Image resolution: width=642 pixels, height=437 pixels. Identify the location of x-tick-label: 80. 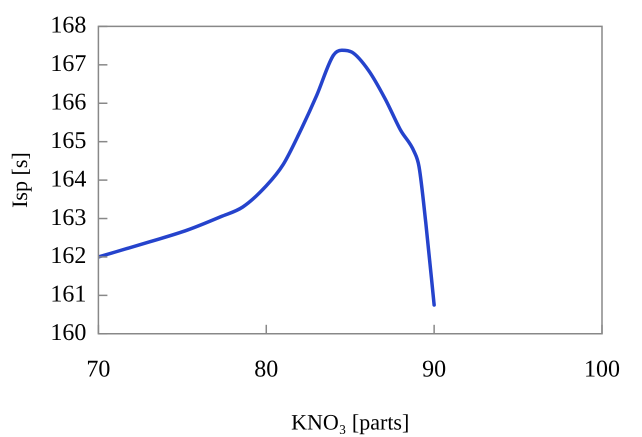
(266, 369).